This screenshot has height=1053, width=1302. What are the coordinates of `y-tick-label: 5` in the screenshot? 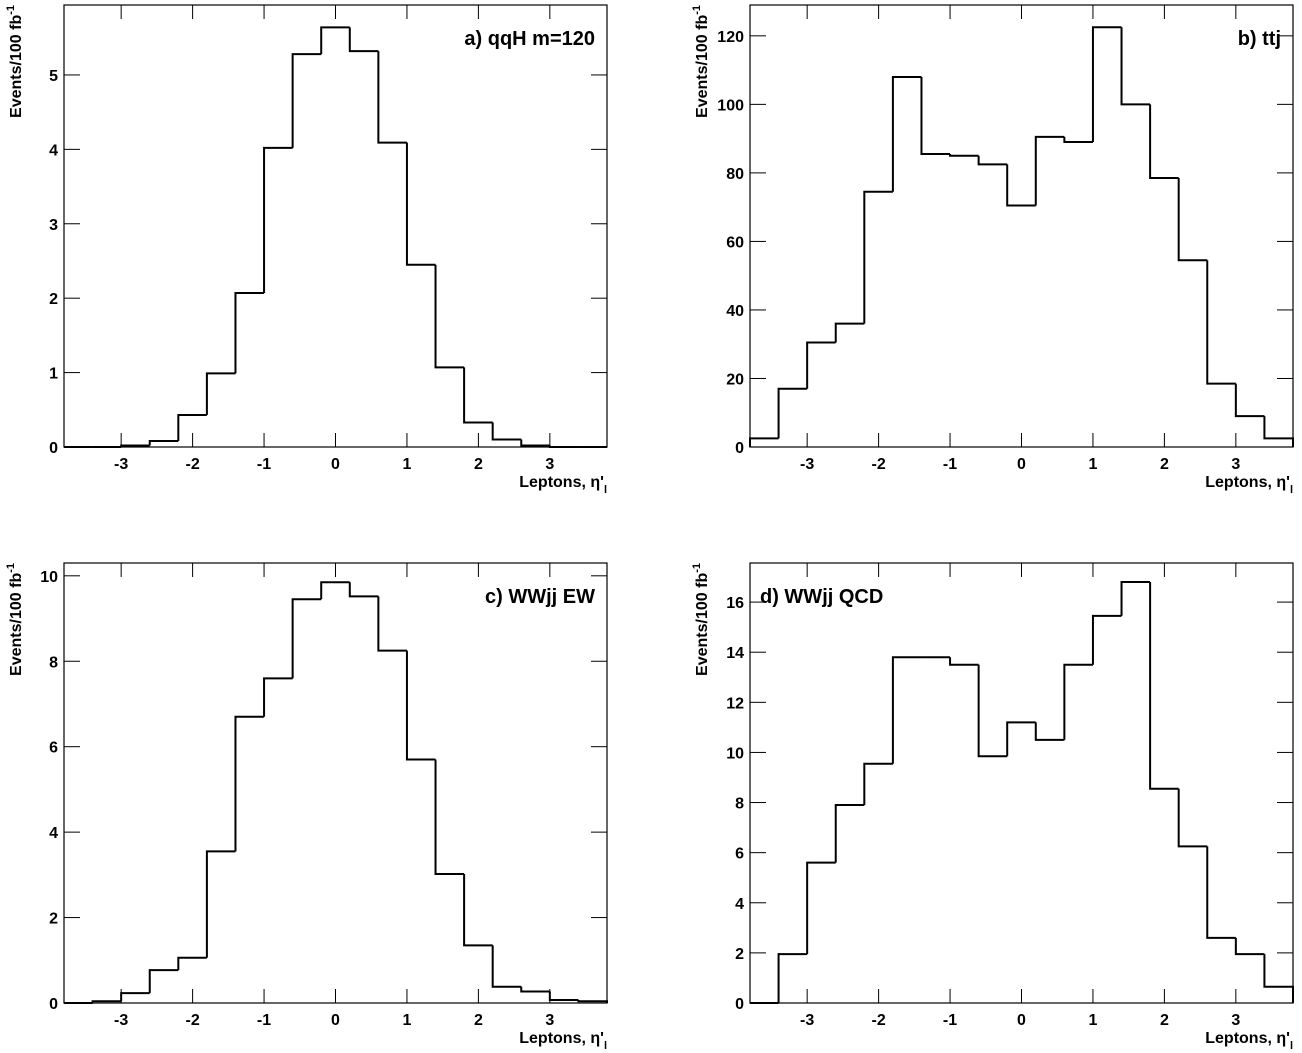 It's located at (53, 76).